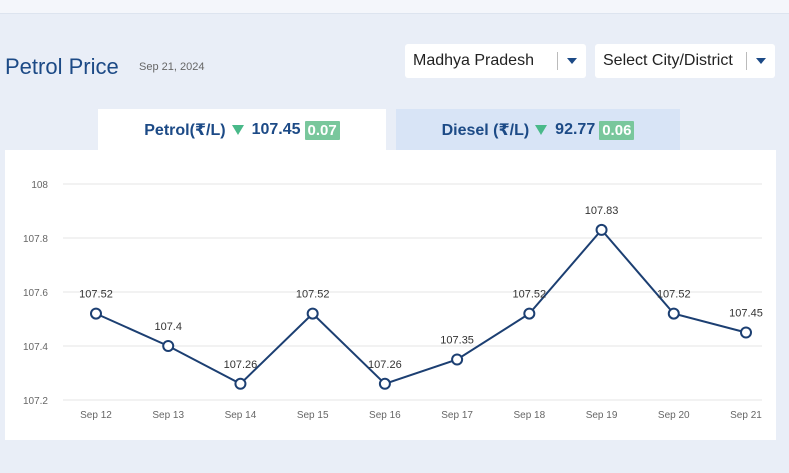 The width and height of the screenshot is (789, 473). Describe the element at coordinates (241, 415) in the screenshot. I see `x-tick-label: Sep 14` at that location.